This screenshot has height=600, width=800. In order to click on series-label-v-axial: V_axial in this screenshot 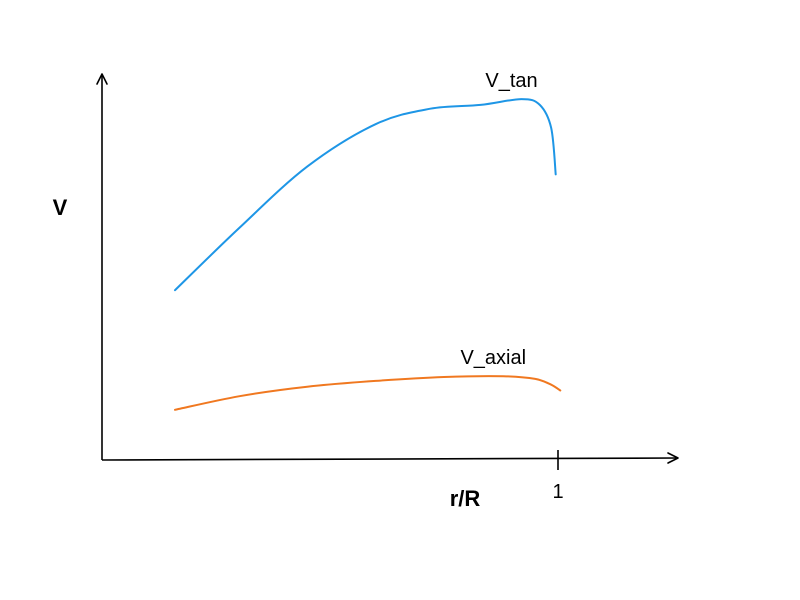, I will do `click(493, 358)`.